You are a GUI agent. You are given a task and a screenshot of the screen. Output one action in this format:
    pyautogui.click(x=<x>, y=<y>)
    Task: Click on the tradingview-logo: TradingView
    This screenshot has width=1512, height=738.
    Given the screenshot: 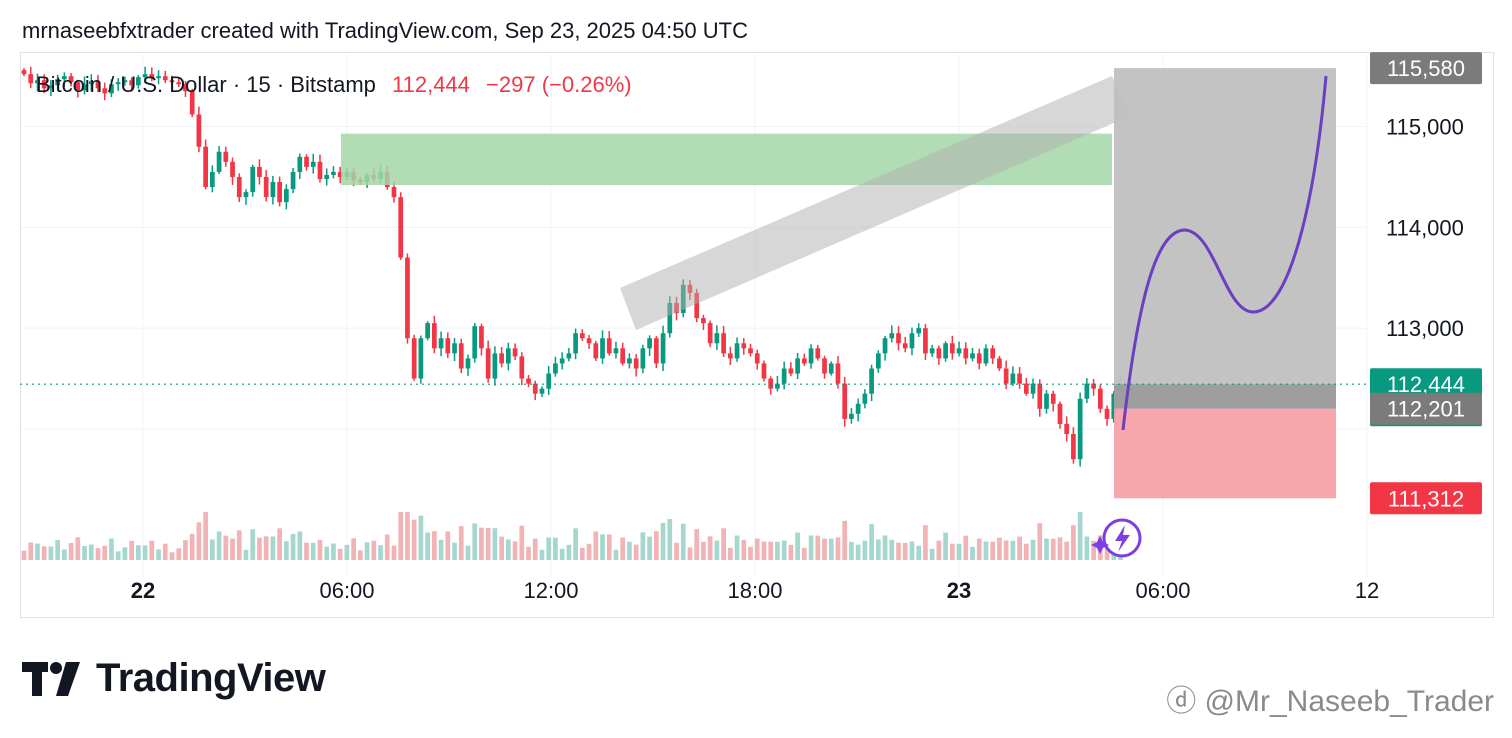 What is the action you would take?
    pyautogui.click(x=174, y=678)
    